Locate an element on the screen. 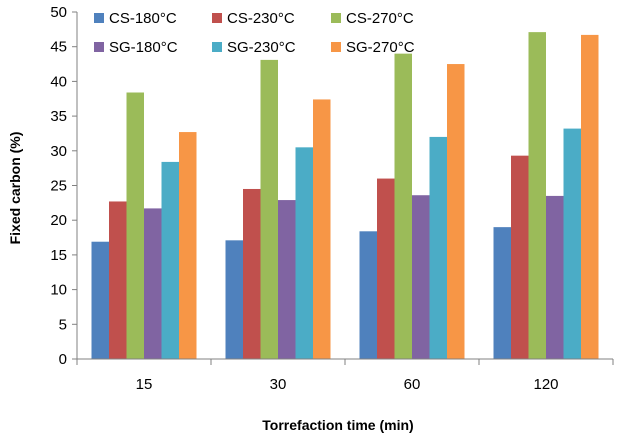 This screenshot has height=445, width=620. x-axis-title: Torrefaction time (min) is located at coordinates (337, 425).